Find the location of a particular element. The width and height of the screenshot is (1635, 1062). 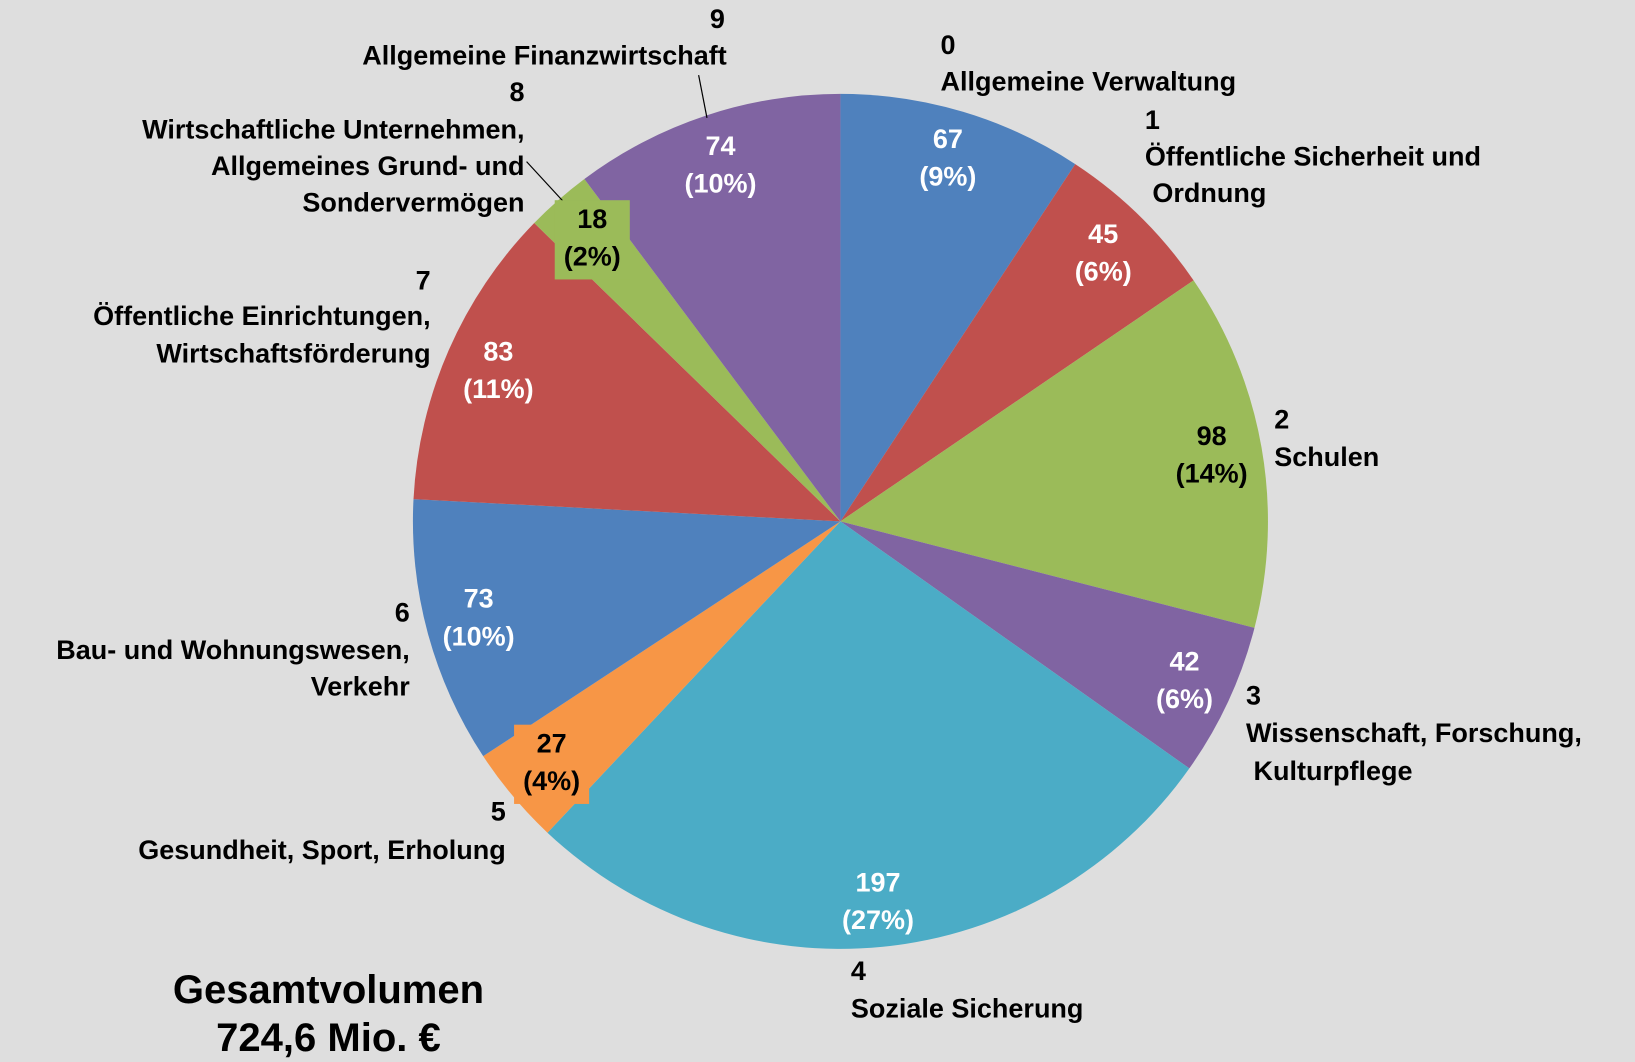

category-number: 4 is located at coordinates (858, 971).